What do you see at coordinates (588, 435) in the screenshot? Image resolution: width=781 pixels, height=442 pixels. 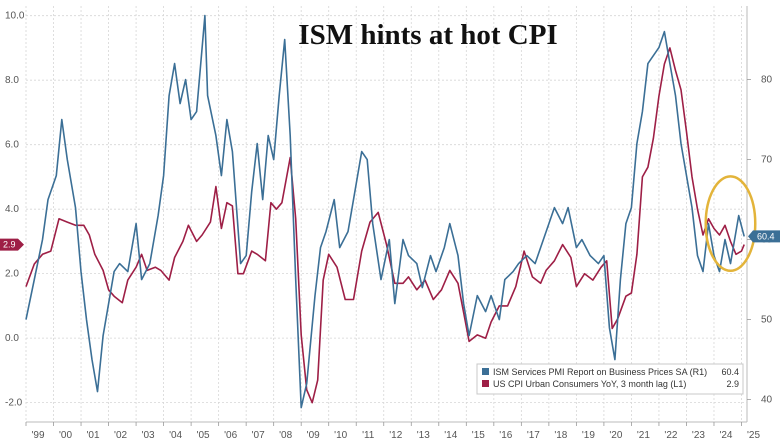 I see `x-tick-label: '19` at bounding box center [588, 435].